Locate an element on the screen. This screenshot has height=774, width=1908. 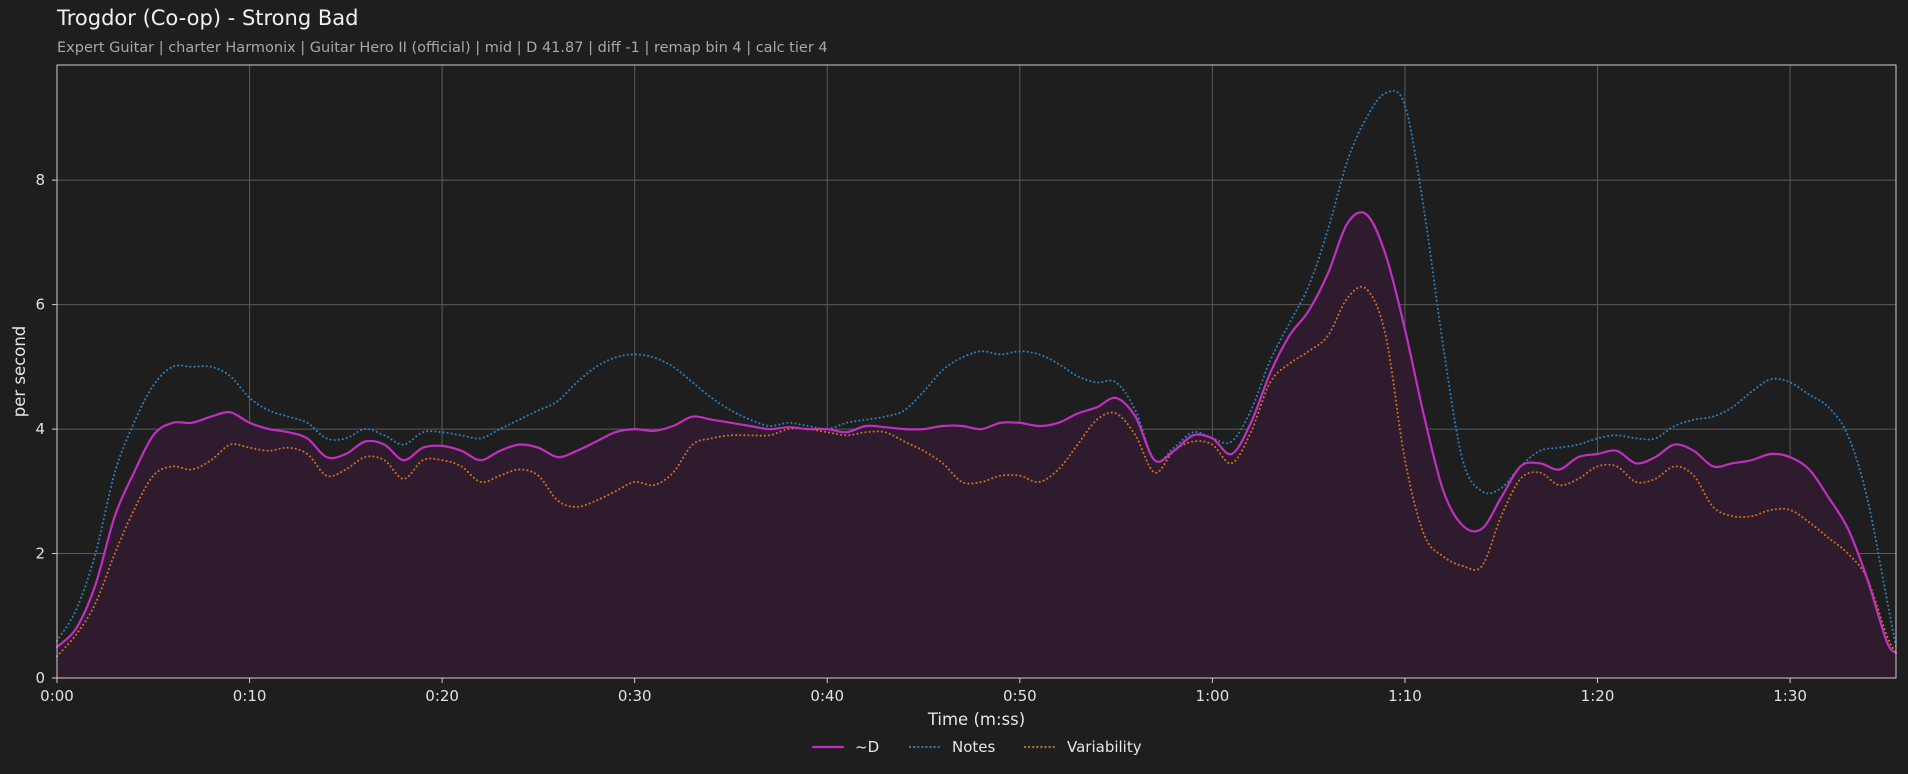
x-tick: 1:30 is located at coordinates (1790, 691).